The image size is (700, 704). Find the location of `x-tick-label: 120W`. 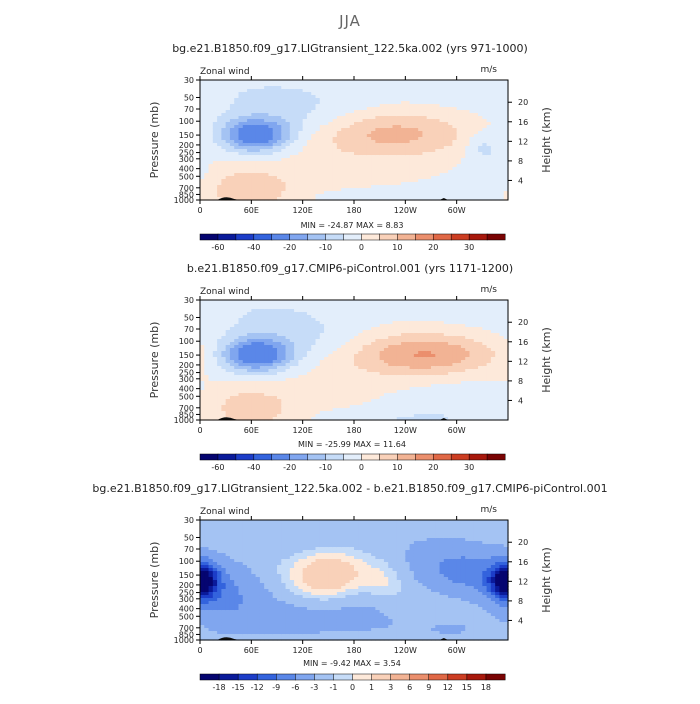

x-tick-label: 120W is located at coordinates (405, 210).